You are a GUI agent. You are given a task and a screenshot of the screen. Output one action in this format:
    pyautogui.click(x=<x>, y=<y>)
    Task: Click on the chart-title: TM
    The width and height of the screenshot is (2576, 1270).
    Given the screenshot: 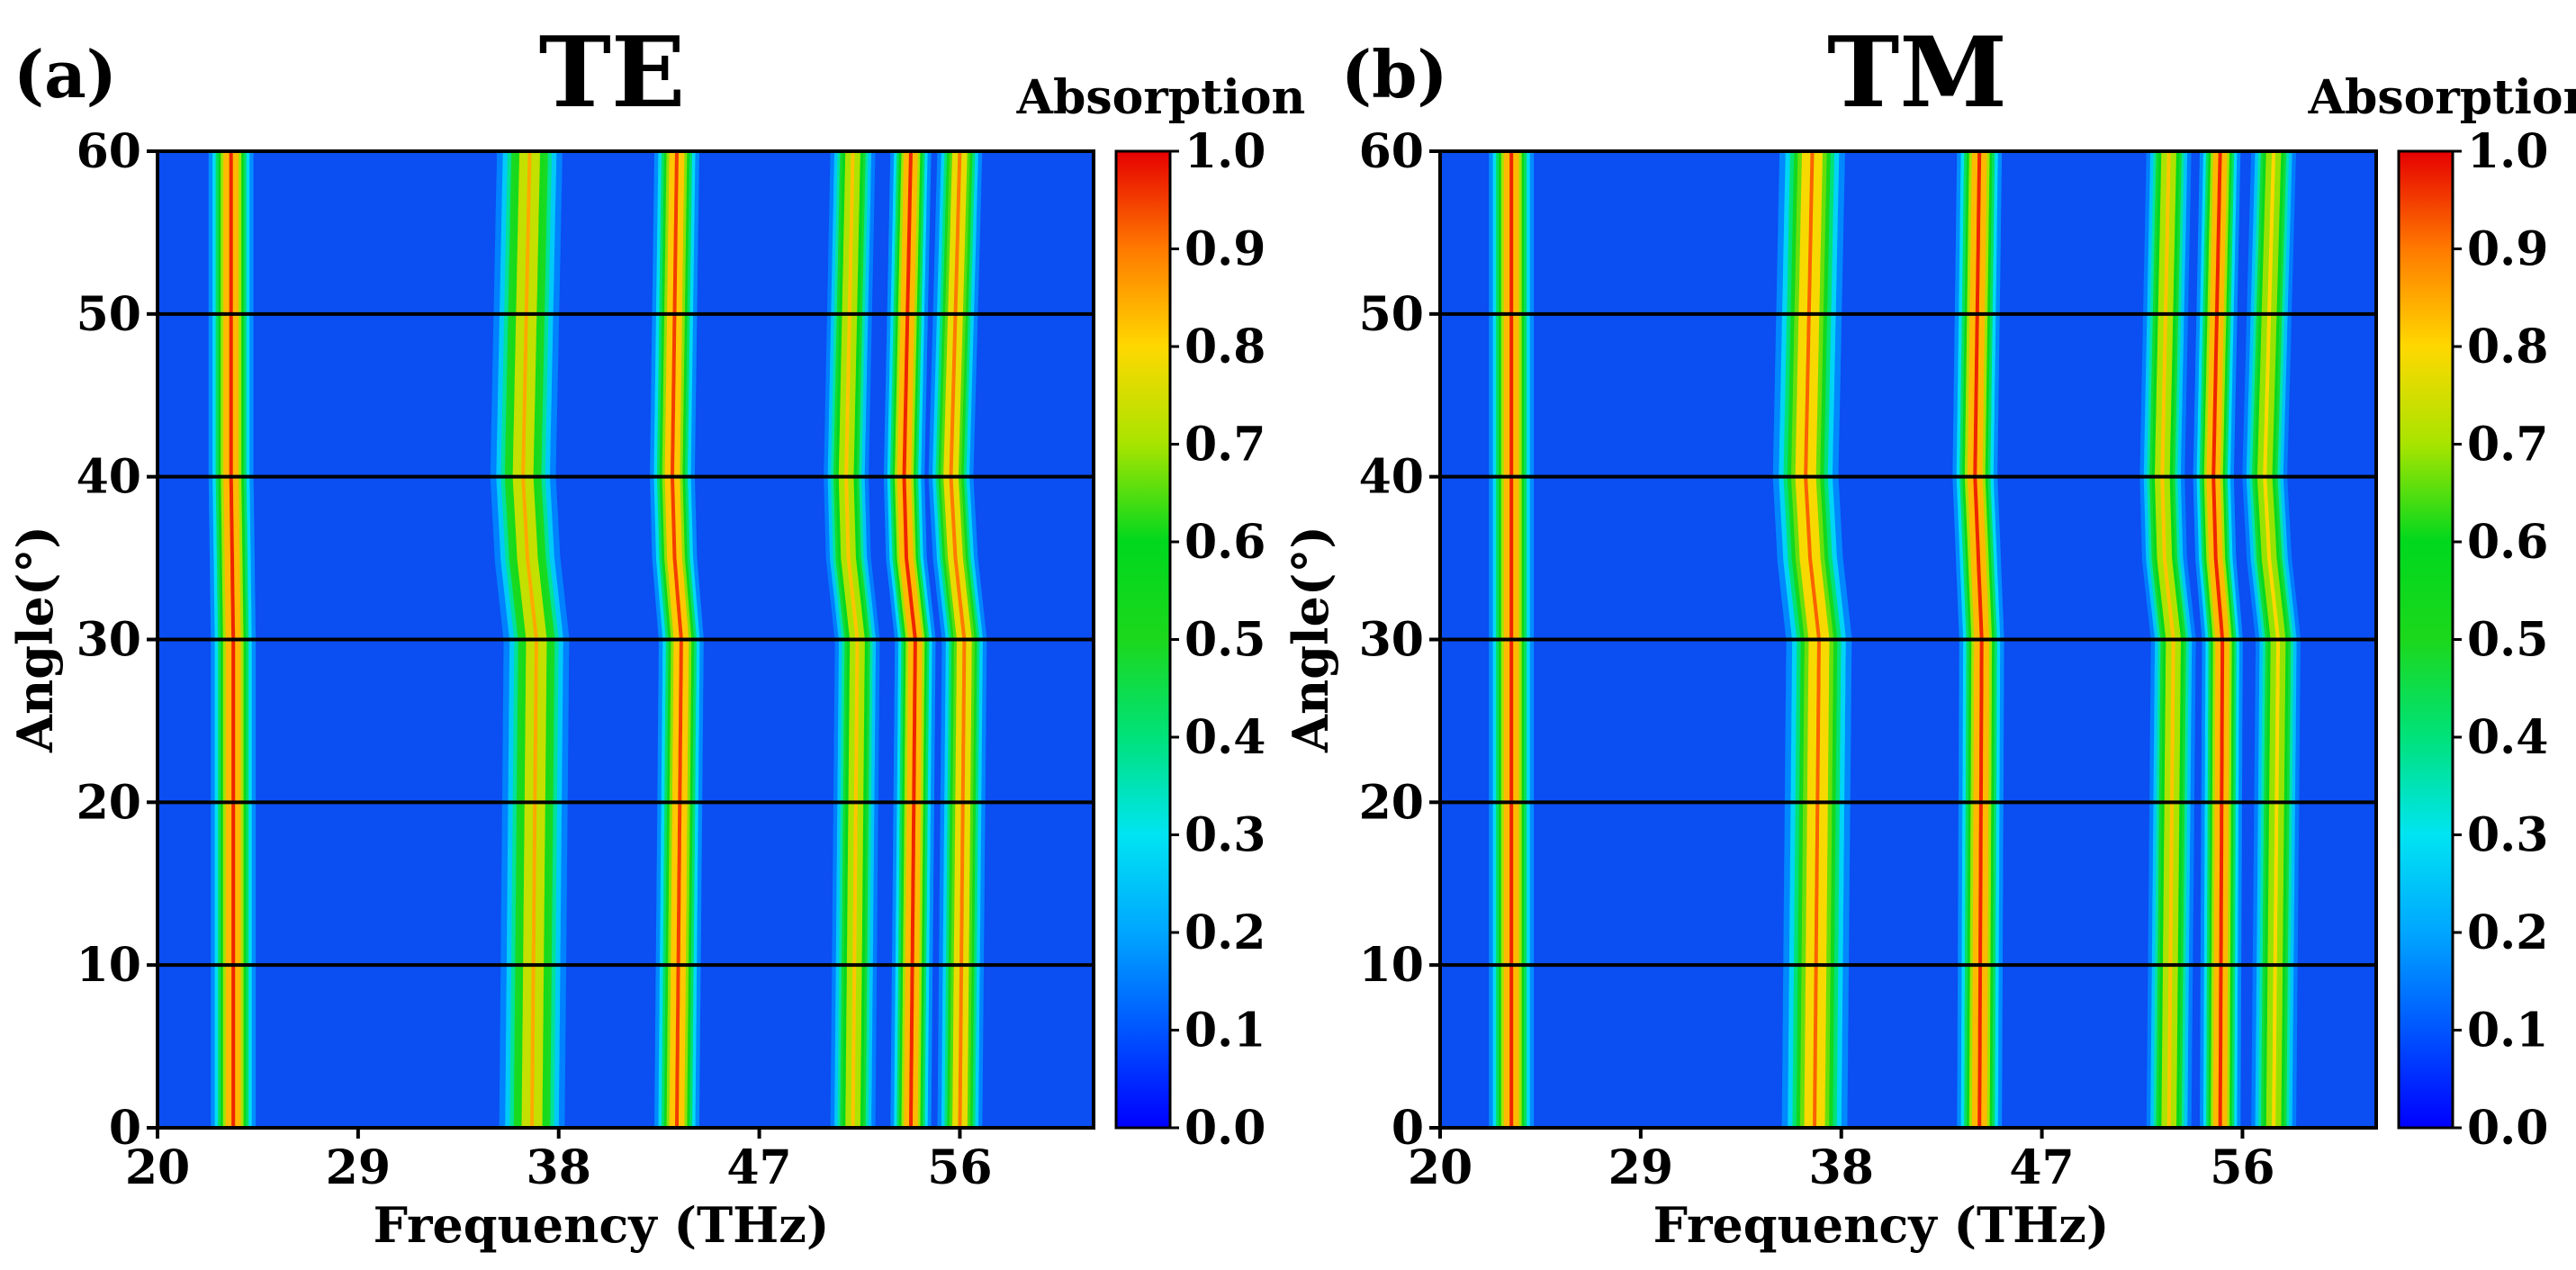 What is the action you would take?
    pyautogui.click(x=1917, y=73)
    